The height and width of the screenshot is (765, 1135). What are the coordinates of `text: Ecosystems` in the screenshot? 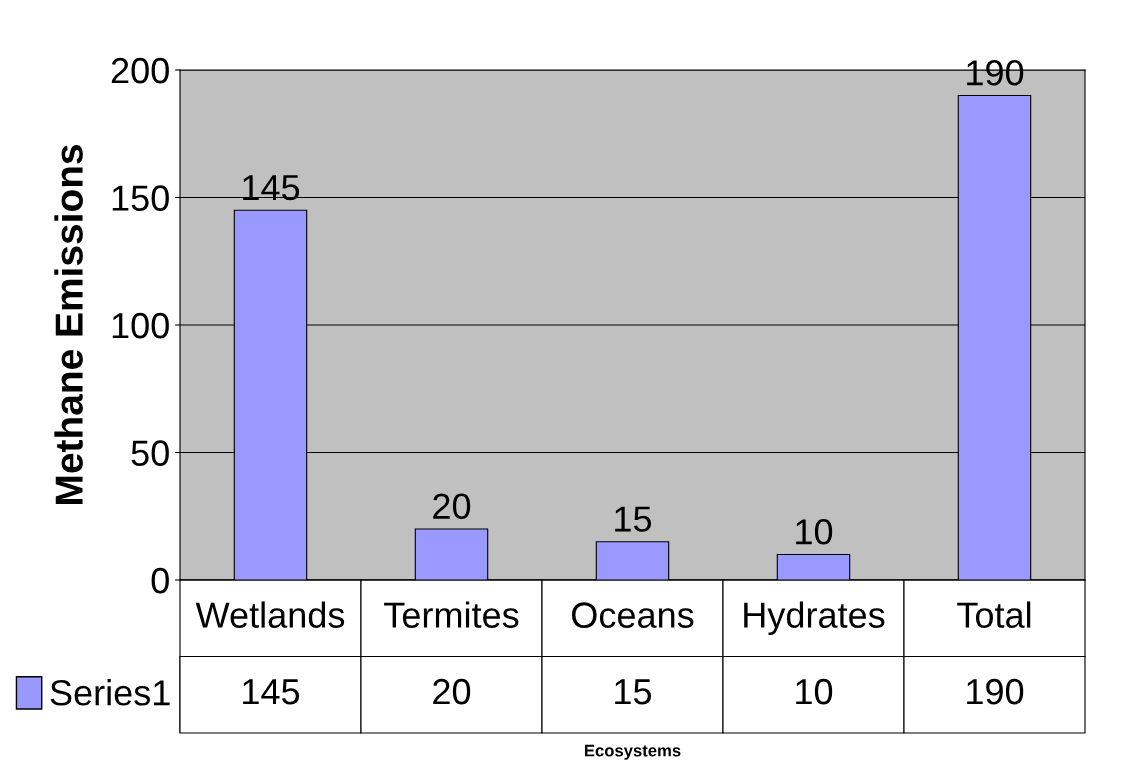 It's located at (632, 752).